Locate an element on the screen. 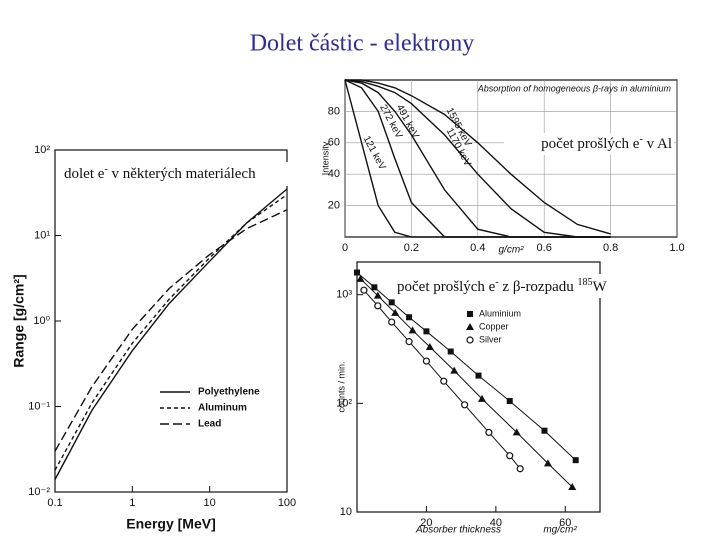 The width and height of the screenshot is (720, 540). x-tick-label: 0.2 is located at coordinates (411, 248).